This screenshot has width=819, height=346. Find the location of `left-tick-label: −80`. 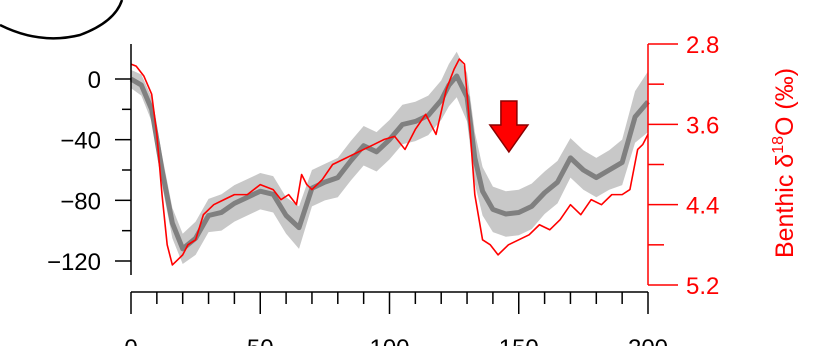

left-tick-label: −80 is located at coordinates (80, 201).